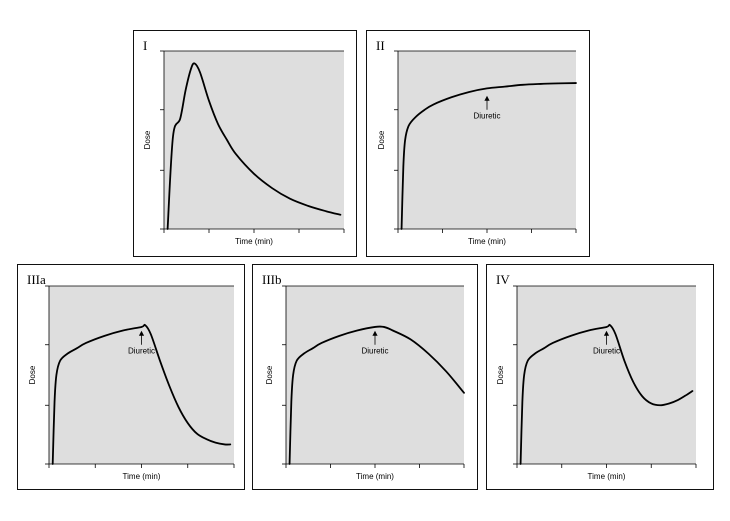  I want to click on panel-label: IV, so click(503, 279).